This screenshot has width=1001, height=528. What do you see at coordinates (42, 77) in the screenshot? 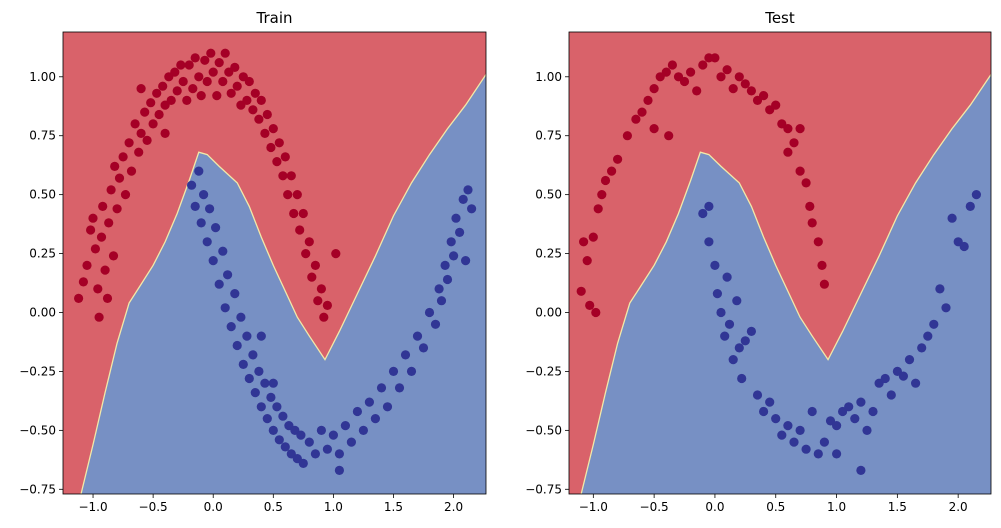
I see `y-tick-label: 1.00` at bounding box center [42, 77].